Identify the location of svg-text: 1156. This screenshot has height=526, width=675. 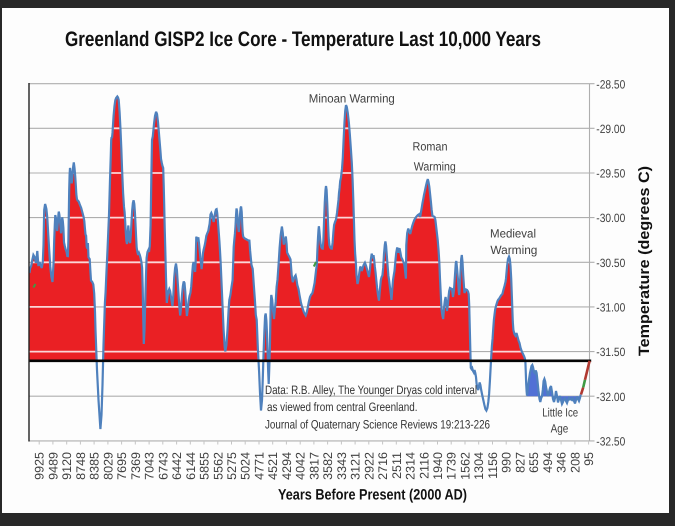
(493, 465).